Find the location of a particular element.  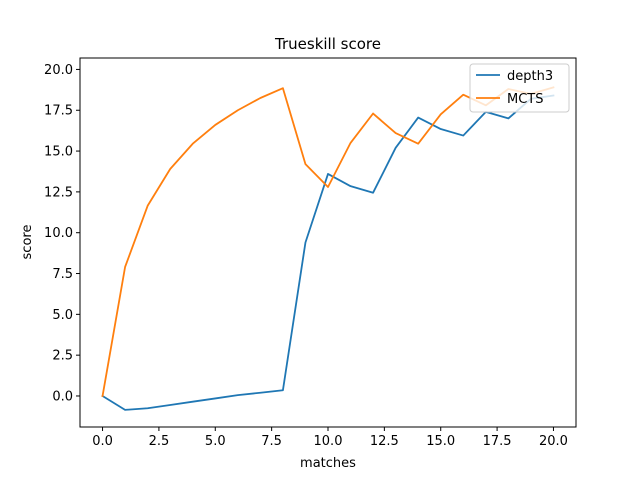

y-tick-label: 7.5 is located at coordinates (62, 274).